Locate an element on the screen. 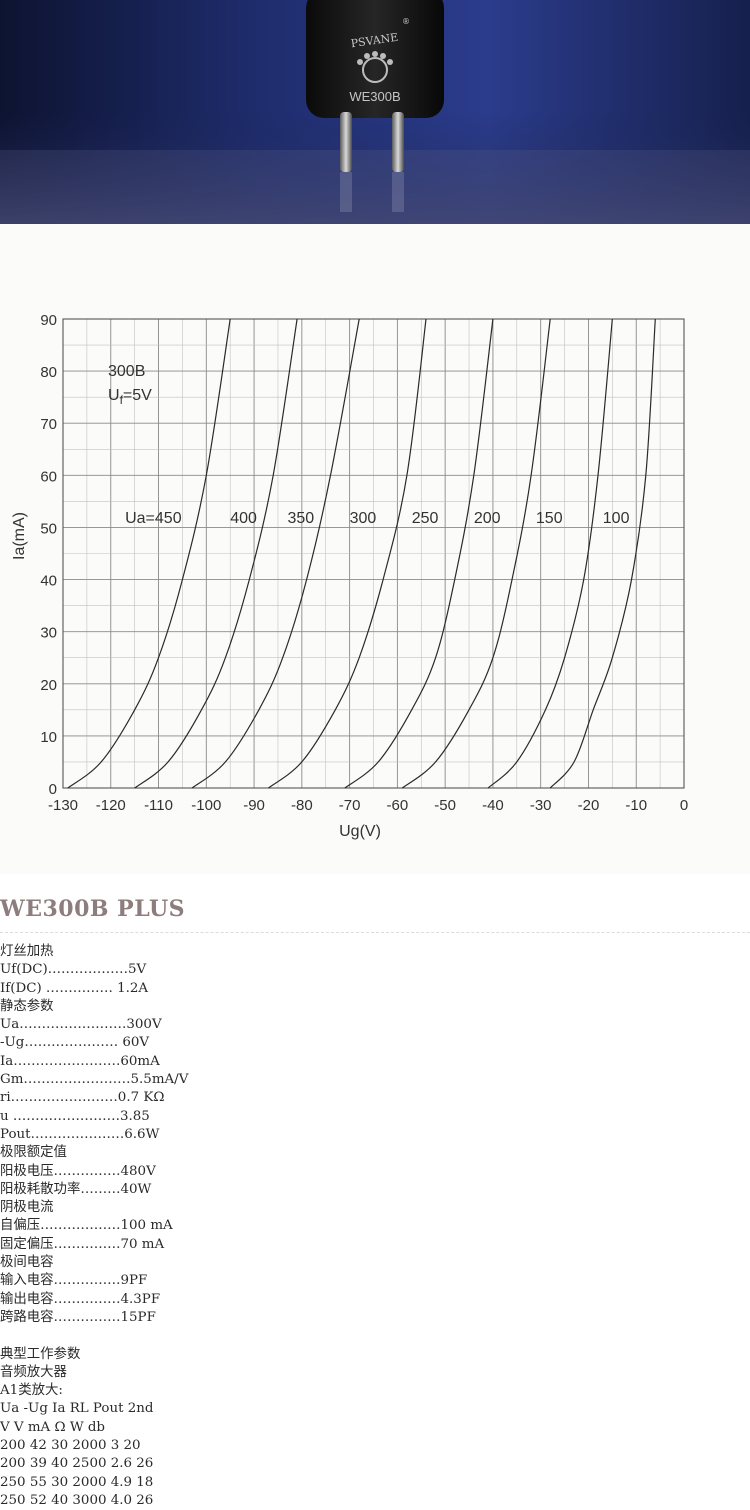 The height and width of the screenshot is (1510, 750). x-tick-label: -10 is located at coordinates (636, 805).